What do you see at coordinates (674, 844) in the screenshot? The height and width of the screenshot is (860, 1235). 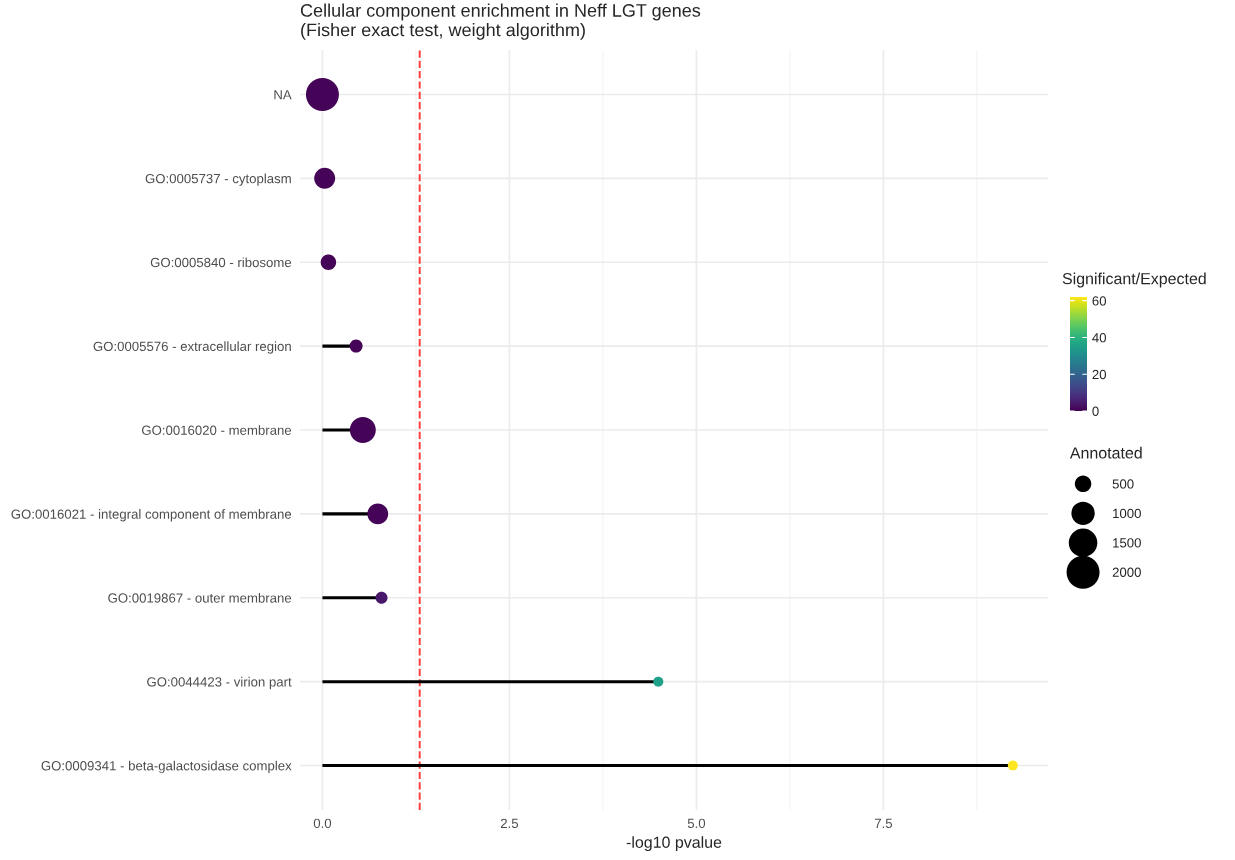 I see `x-axis-title: -log10 pvalue` at bounding box center [674, 844].